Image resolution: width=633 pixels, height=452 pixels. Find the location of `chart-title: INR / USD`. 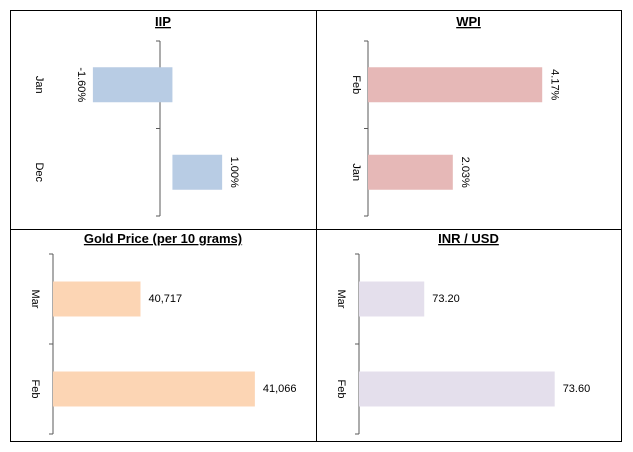

chart-title: INR / USD is located at coordinates (468, 238).